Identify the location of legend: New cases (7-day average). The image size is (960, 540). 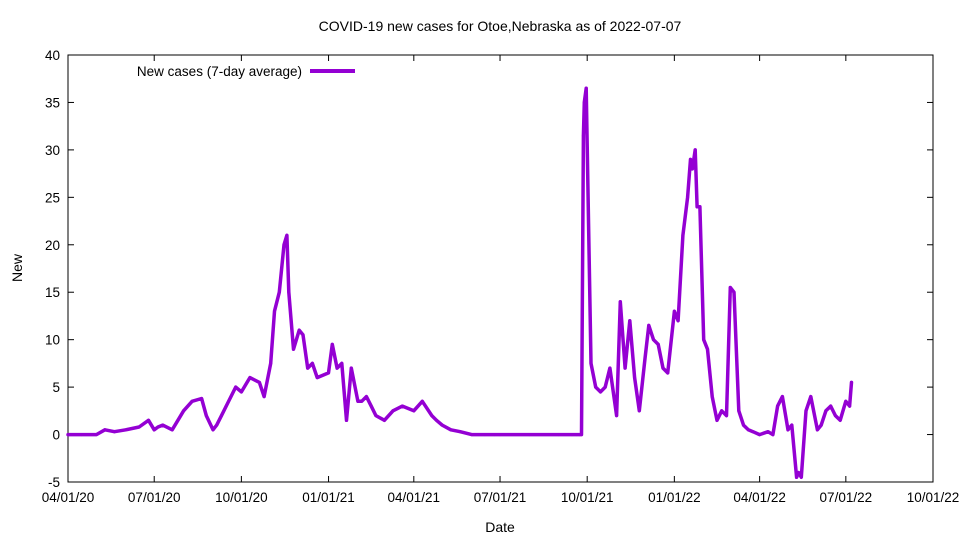
(246, 71).